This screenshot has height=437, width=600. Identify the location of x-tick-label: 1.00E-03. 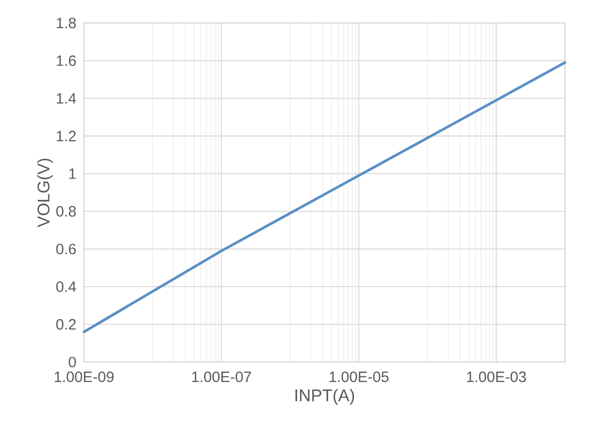
(496, 377).